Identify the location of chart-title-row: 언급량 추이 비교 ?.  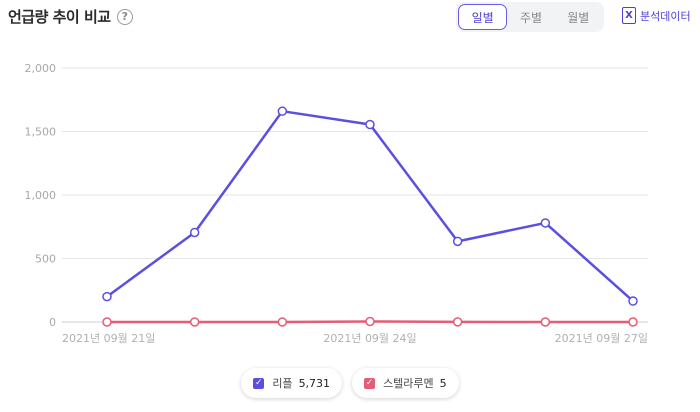
(70, 16).